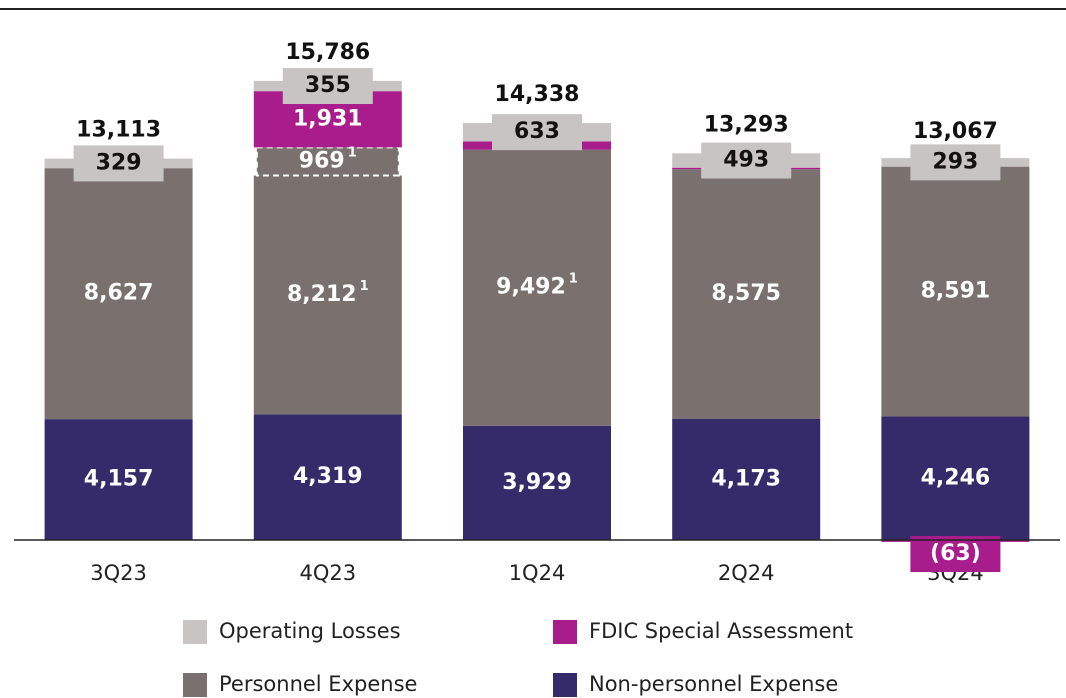 This screenshot has width=1066, height=698. I want to click on value-label-text: 9,492, so click(531, 287).